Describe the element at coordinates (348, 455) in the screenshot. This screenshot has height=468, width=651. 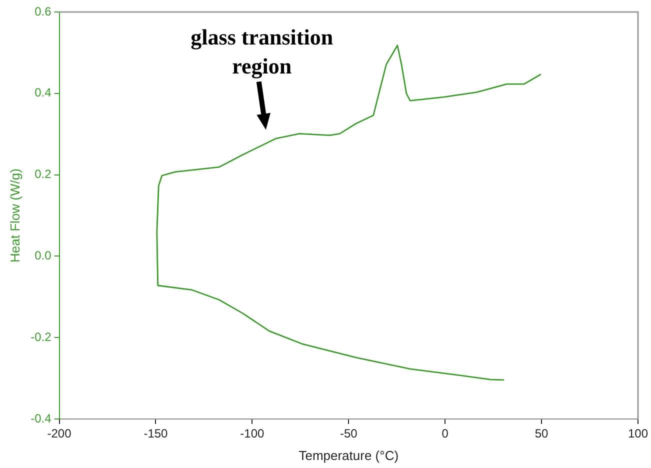
I see `x-axis-title: Temperature (°C)` at that location.